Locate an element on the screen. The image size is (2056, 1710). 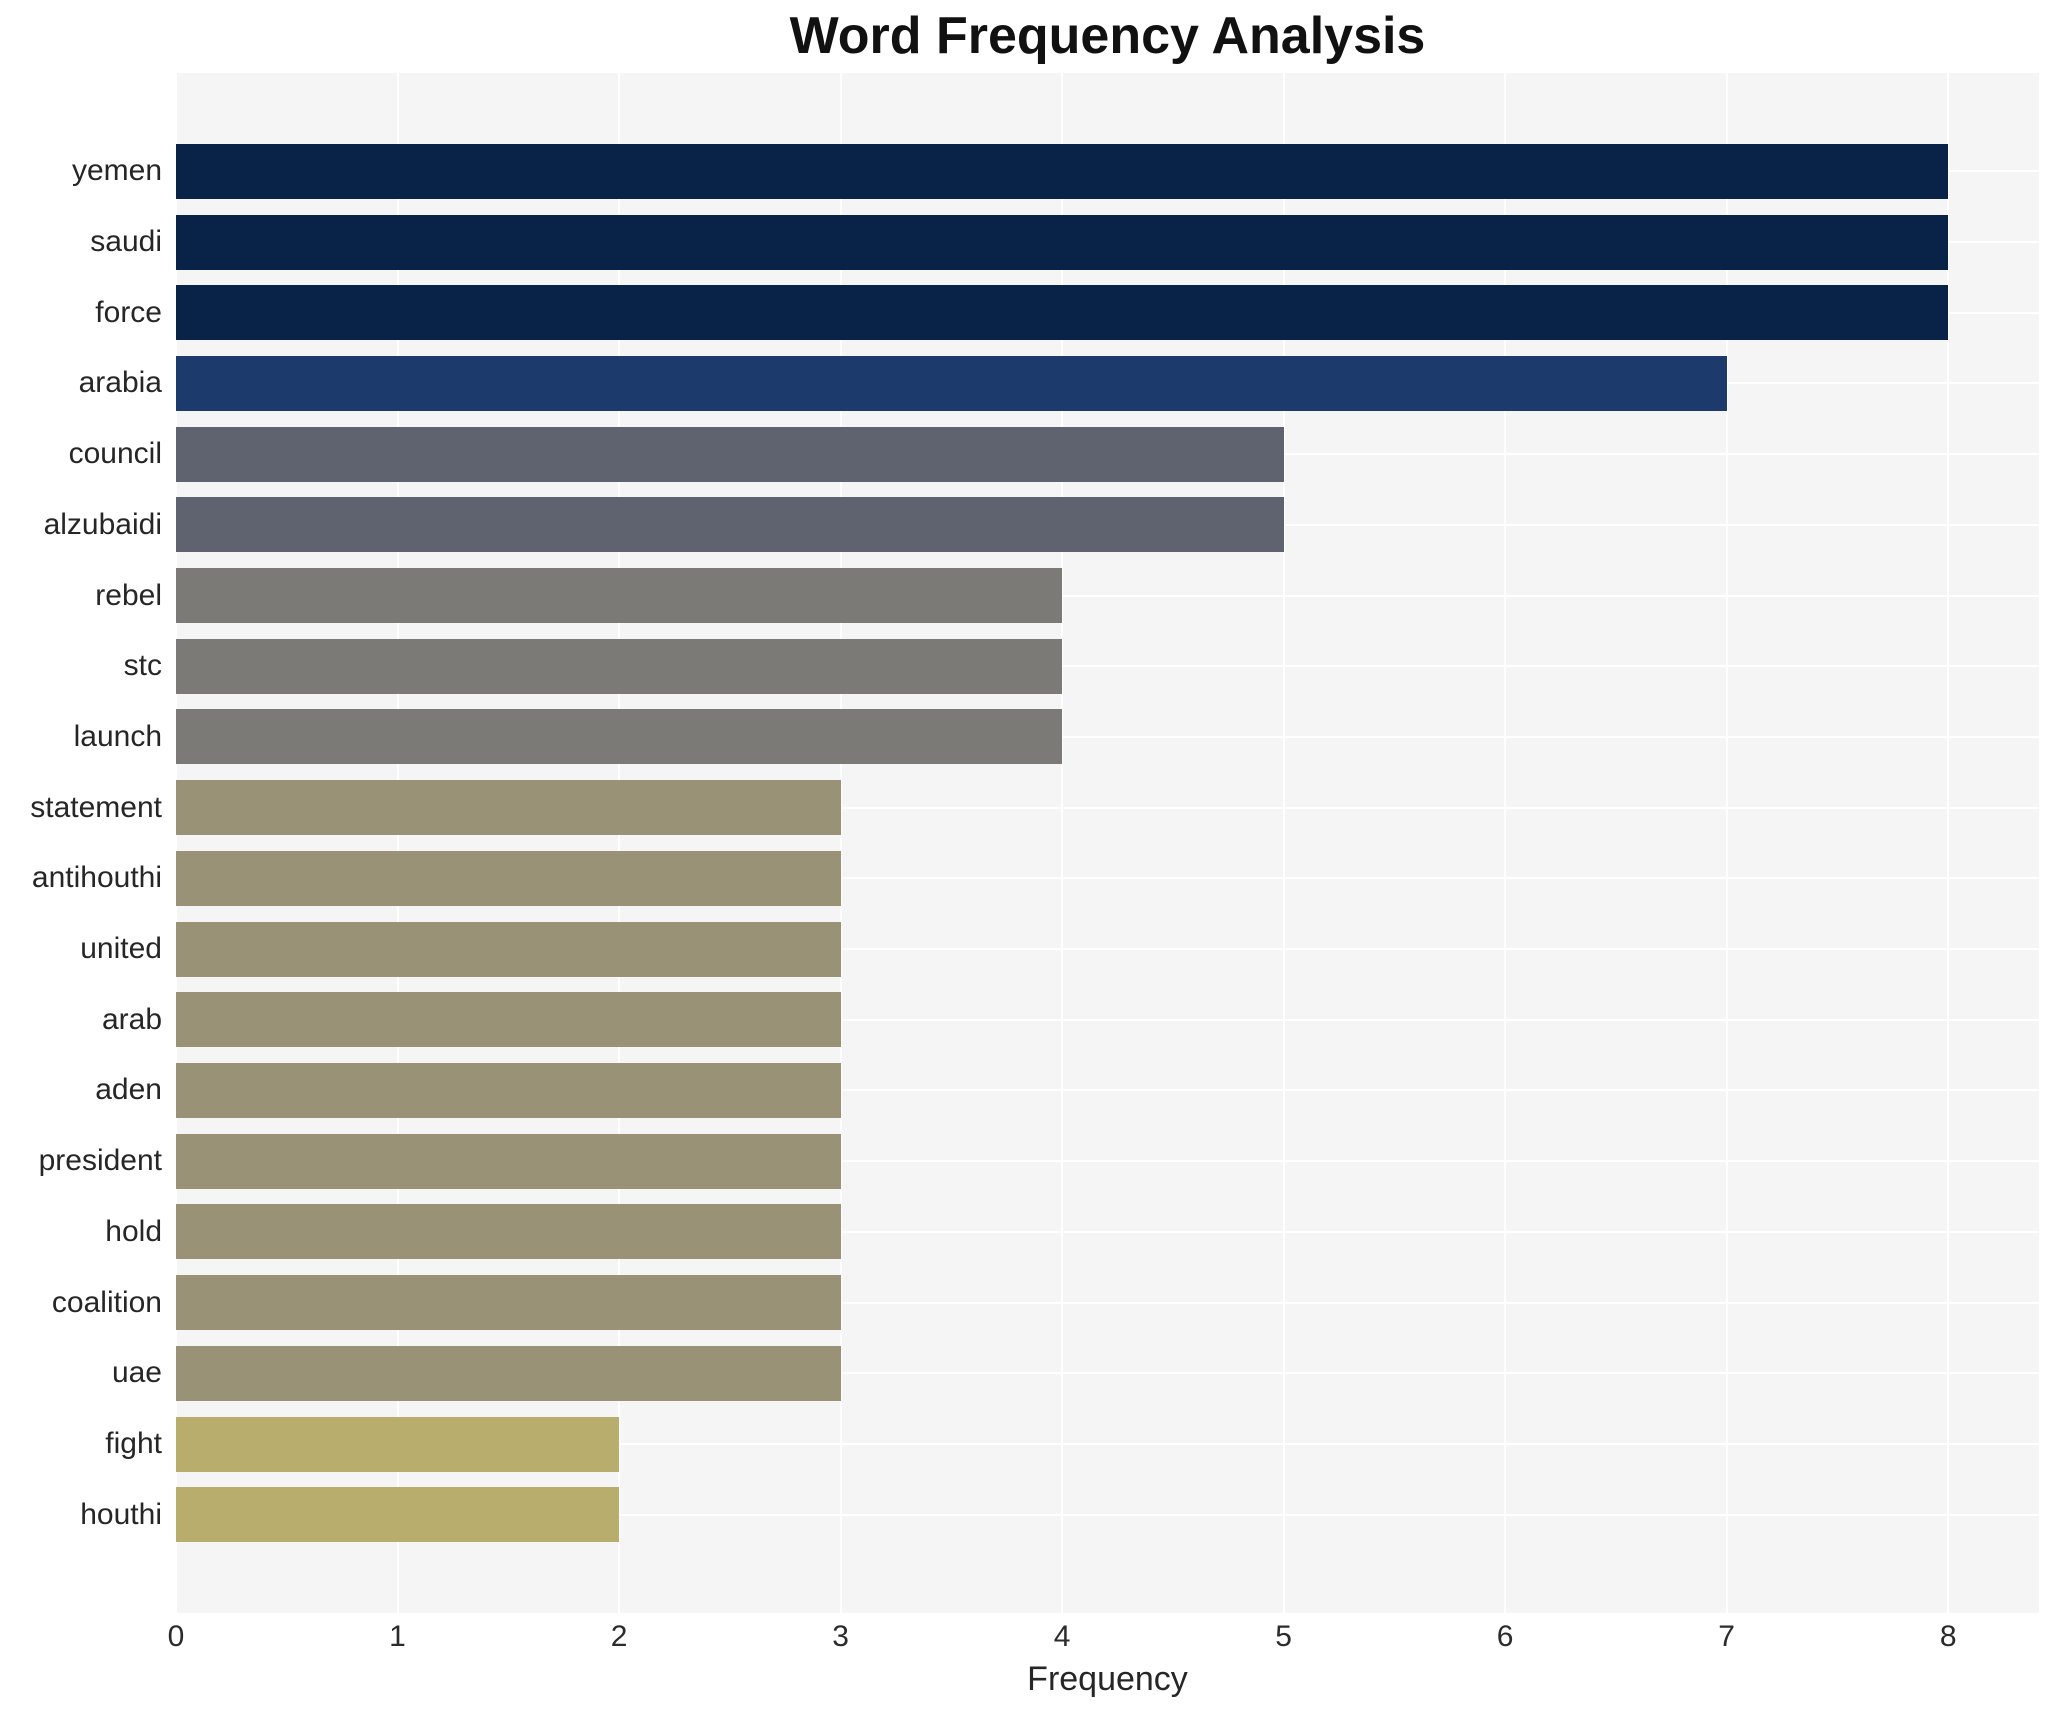
x-tick-label: 1 is located at coordinates (397, 1636).